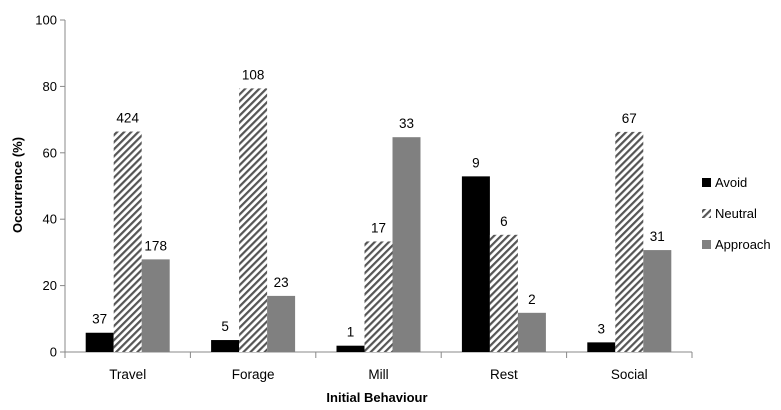 This screenshot has height=410, width=781. Describe the element at coordinates (127, 118) in the screenshot. I see `data-label: 424` at that location.